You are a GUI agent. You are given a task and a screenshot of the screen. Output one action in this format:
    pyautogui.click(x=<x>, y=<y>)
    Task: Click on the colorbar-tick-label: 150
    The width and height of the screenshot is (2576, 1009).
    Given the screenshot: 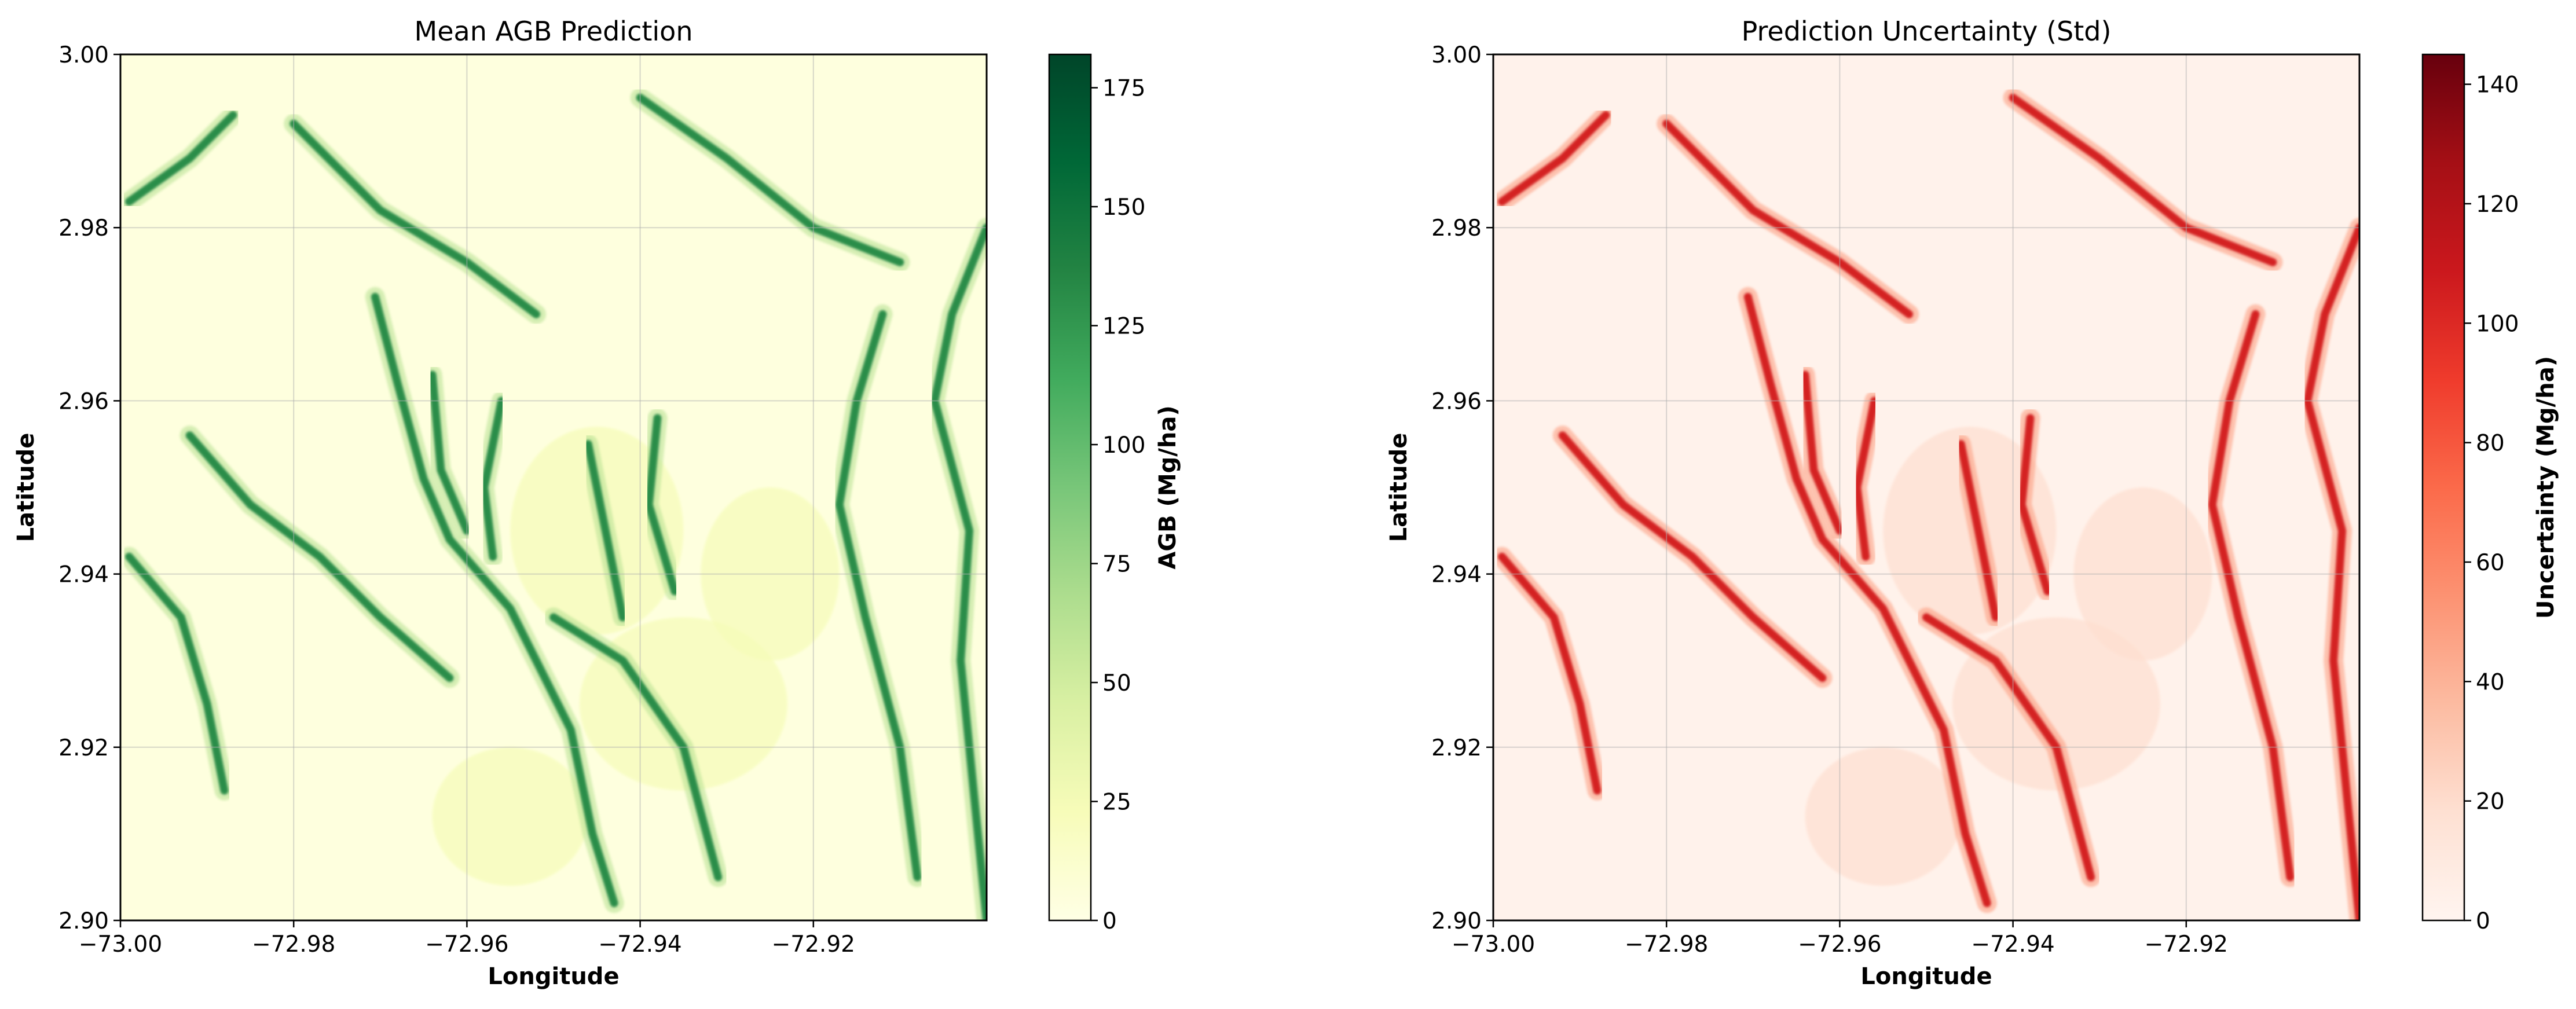 What is the action you would take?
    pyautogui.click(x=1123, y=208)
    